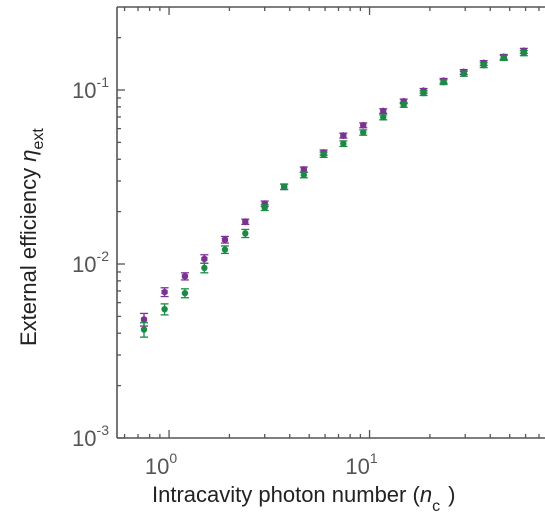 The image size is (545, 515). What do you see at coordinates (90, 88) in the screenshot?
I see `y-tick-label: 10⁻¹` at bounding box center [90, 88].